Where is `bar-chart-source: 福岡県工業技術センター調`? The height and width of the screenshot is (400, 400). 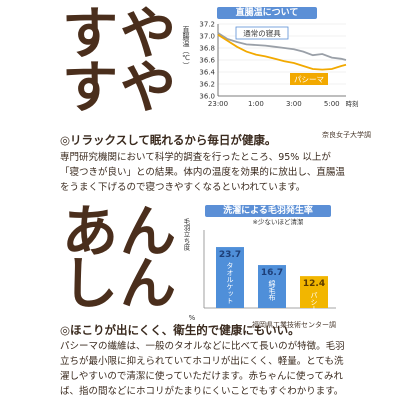
bar-chart-source: 福岡県工業技術センター調 is located at coordinates (294, 325).